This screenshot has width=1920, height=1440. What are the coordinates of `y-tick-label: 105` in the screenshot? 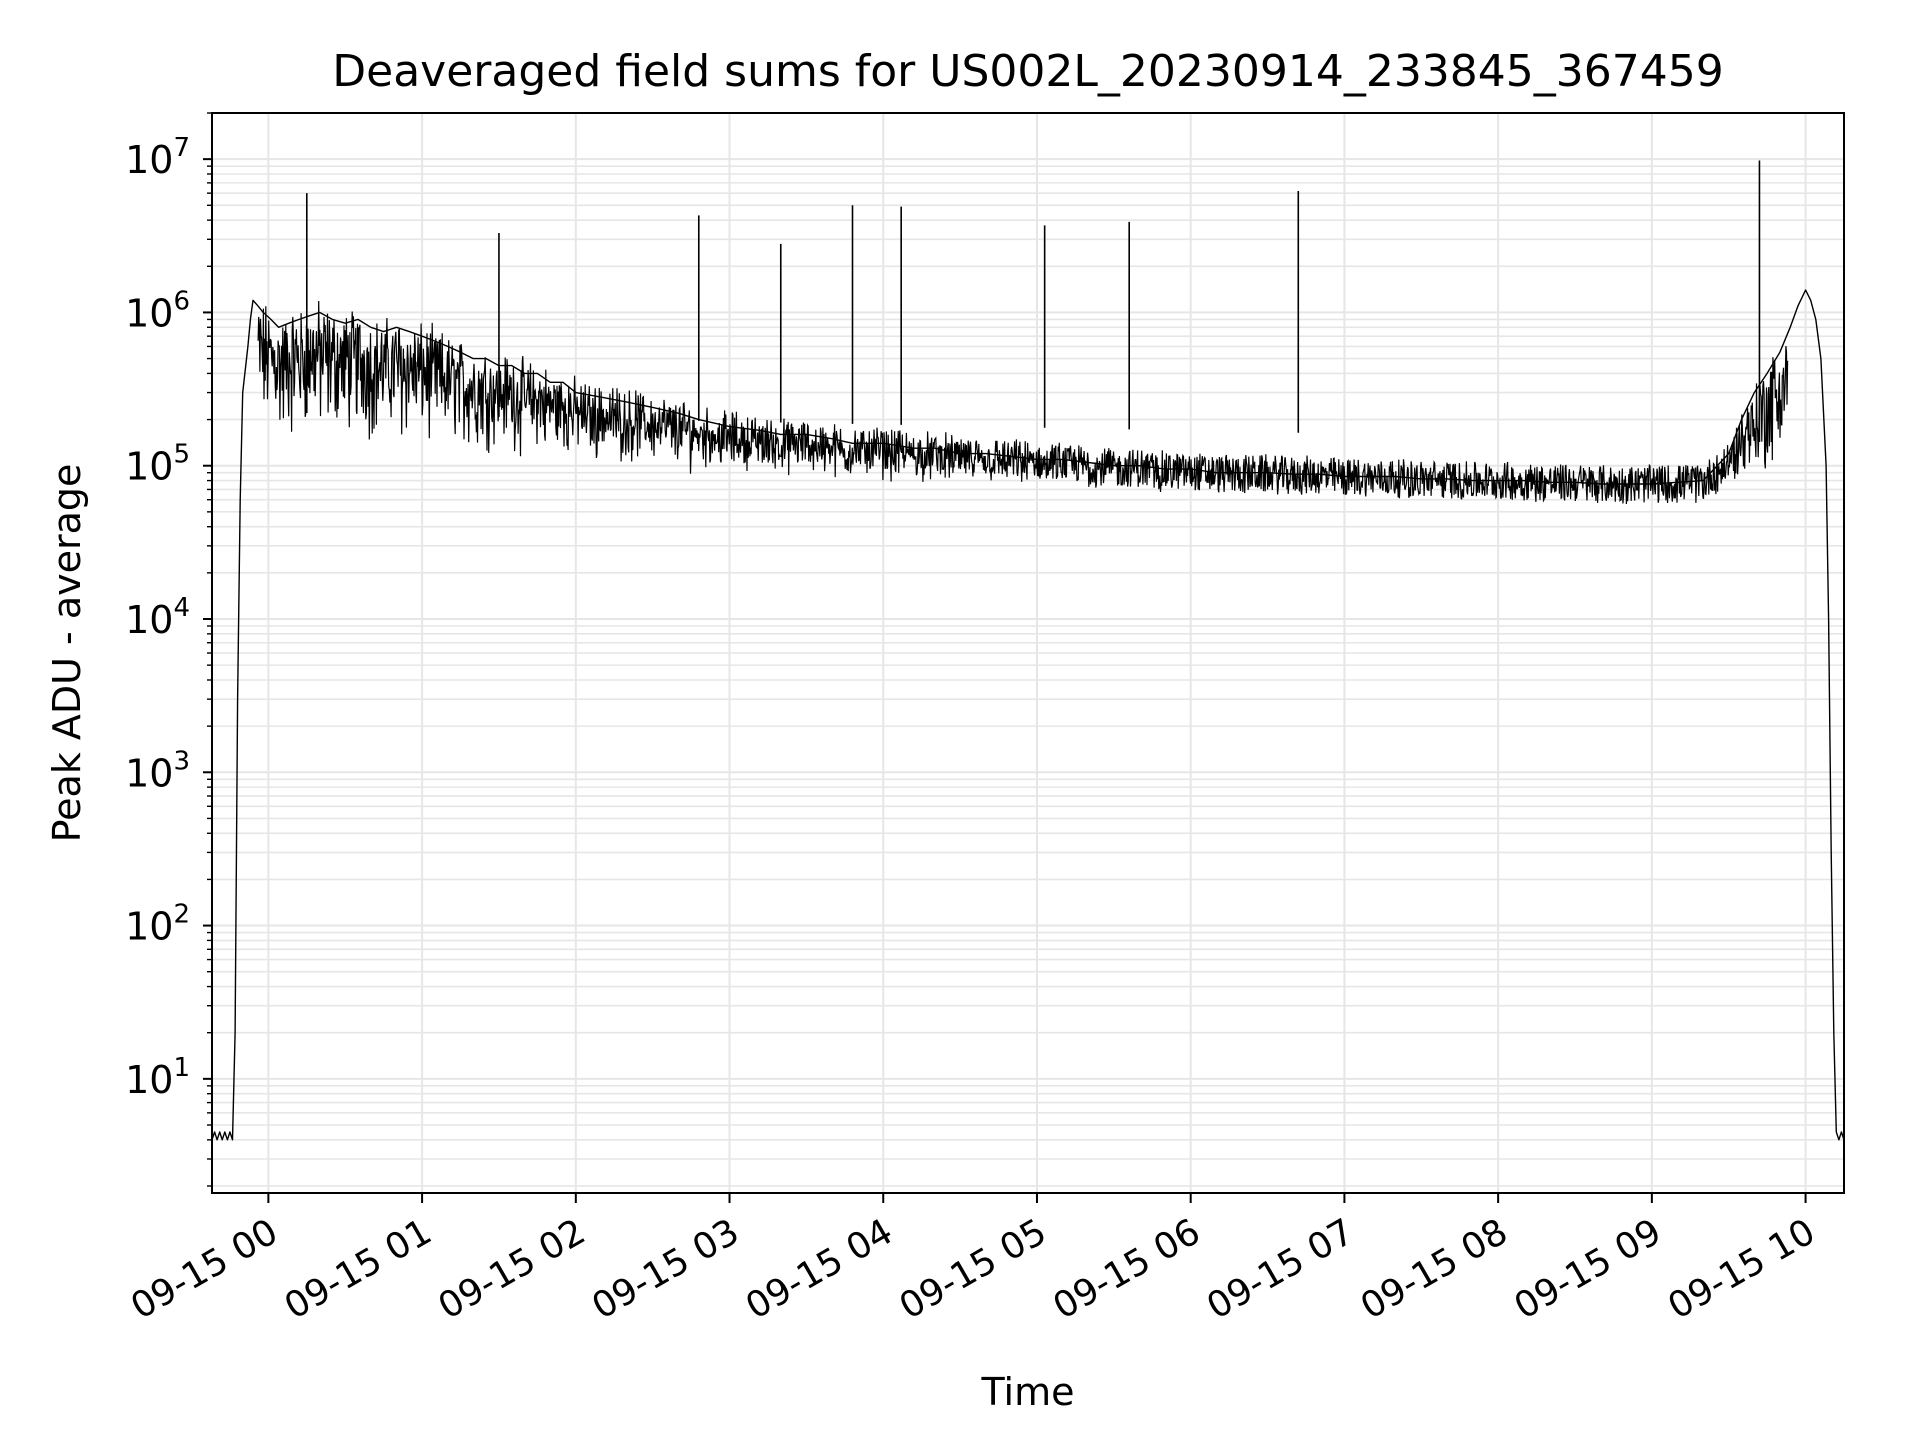 It's located at (157, 464).